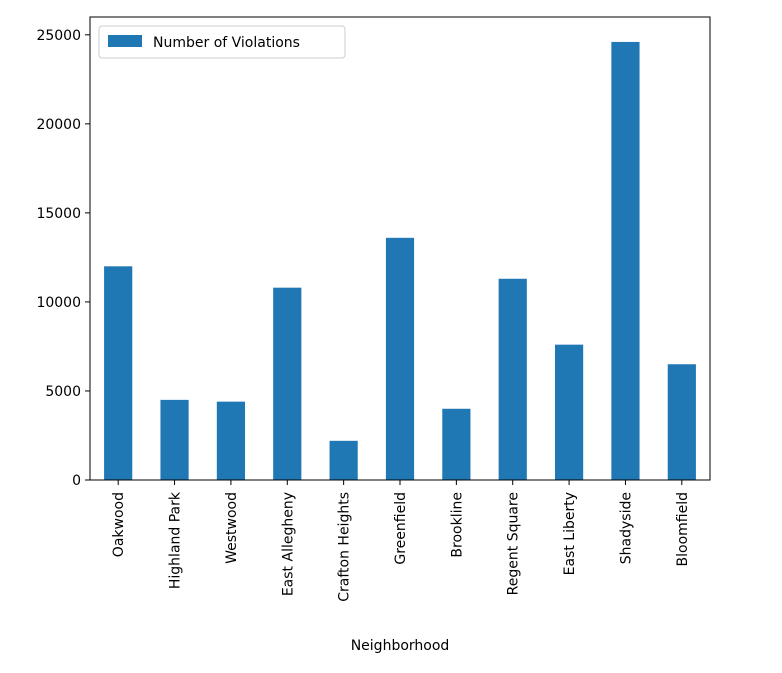  Describe the element at coordinates (683, 529) in the screenshot. I see `x-tick-label: Bloomfield` at that location.